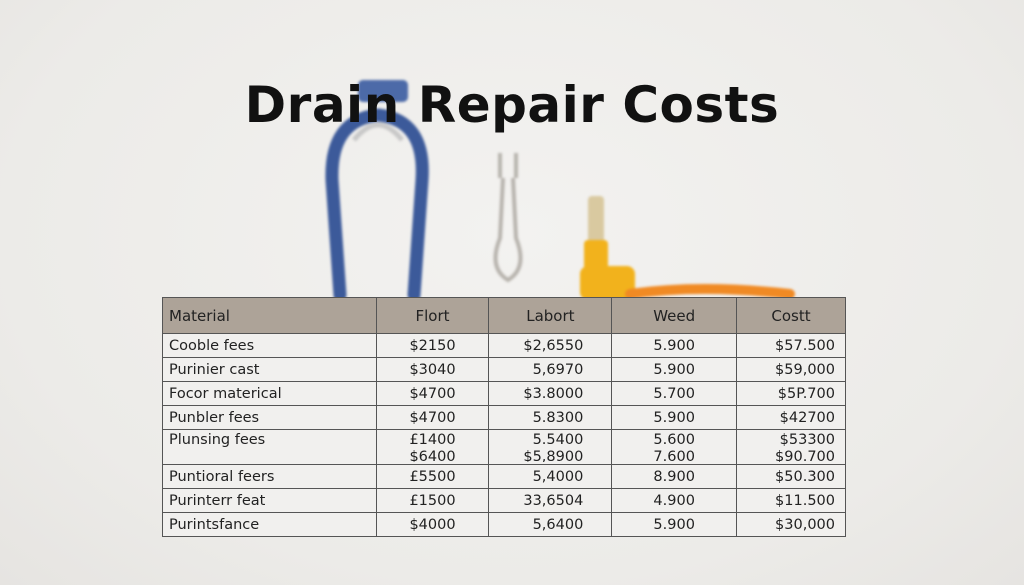  Describe the element at coordinates (550, 315) in the screenshot. I see `header-labort: Labort` at that location.